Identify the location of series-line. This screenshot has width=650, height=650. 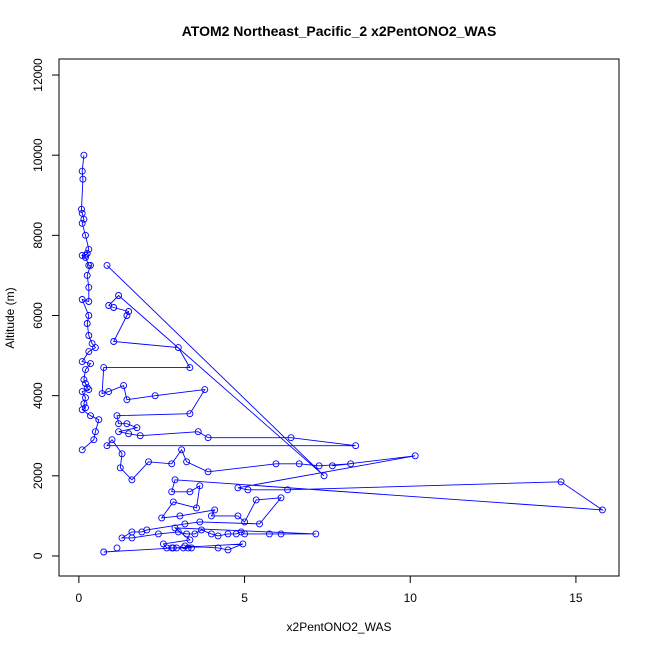
(90, 303).